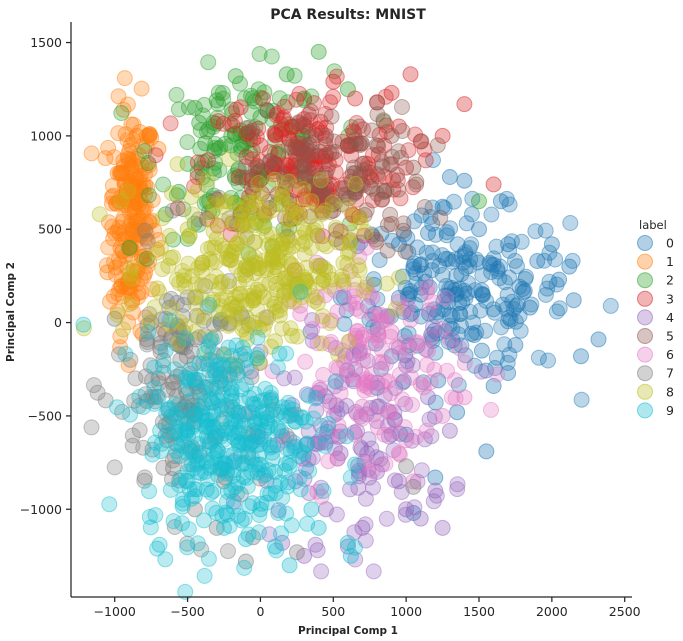 This screenshot has width=683, height=641. Describe the element at coordinates (655, 261) in the screenshot. I see `legend-item-1: 1` at that location.